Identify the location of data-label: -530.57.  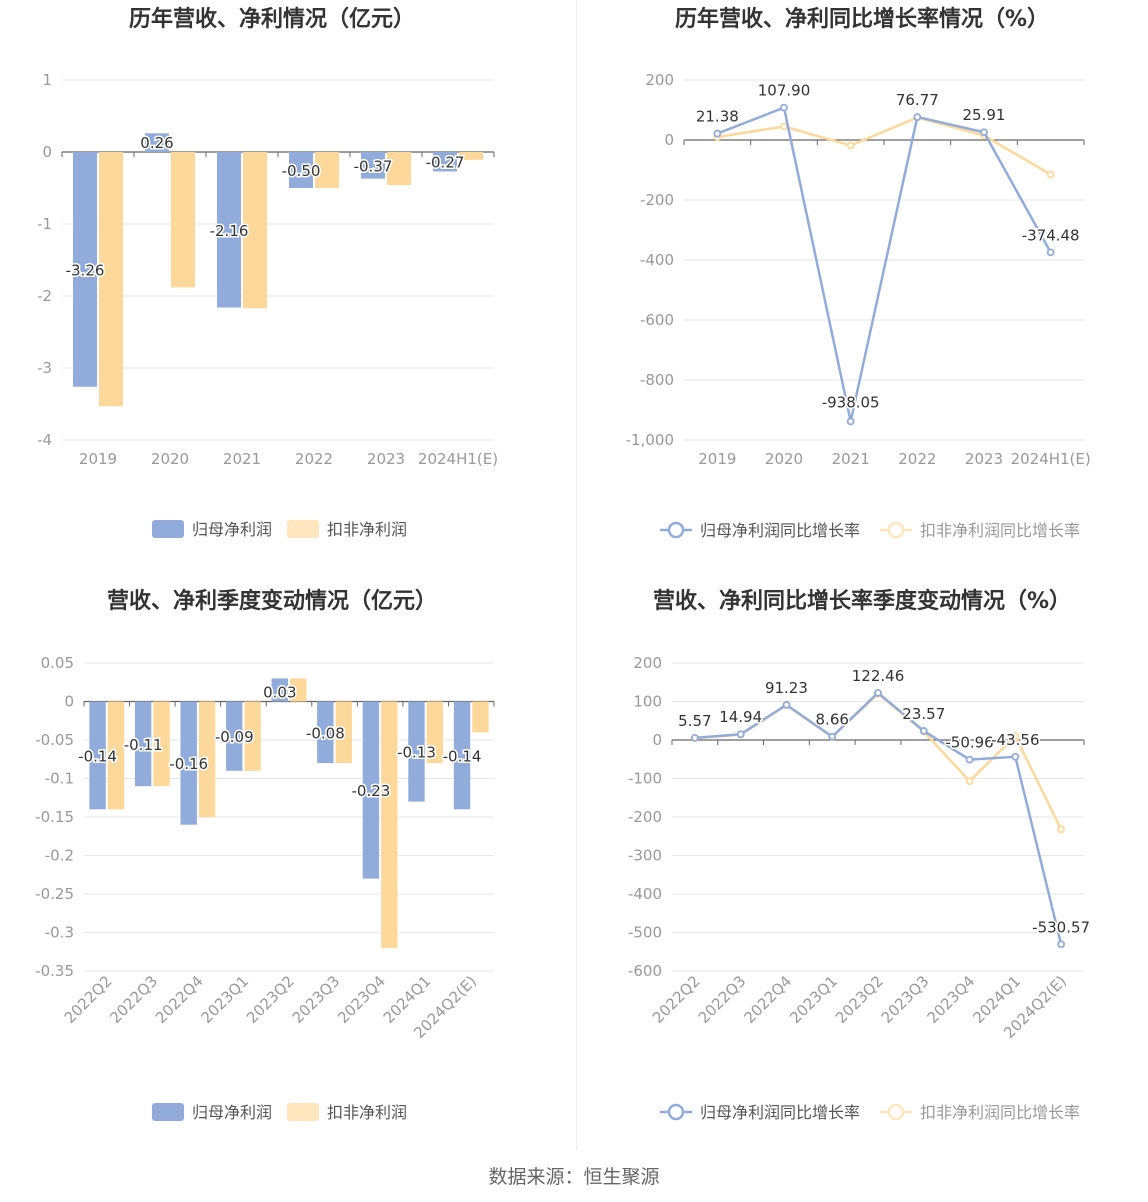
(1061, 927).